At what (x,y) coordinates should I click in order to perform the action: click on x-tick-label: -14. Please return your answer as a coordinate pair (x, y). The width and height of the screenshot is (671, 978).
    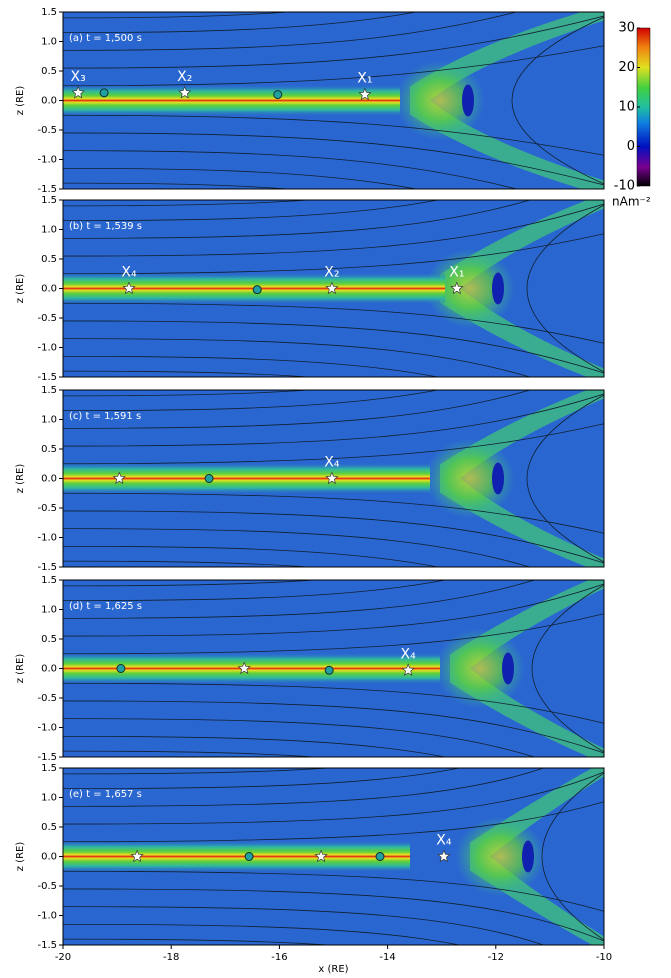
    Looking at the image, I should click on (387, 957).